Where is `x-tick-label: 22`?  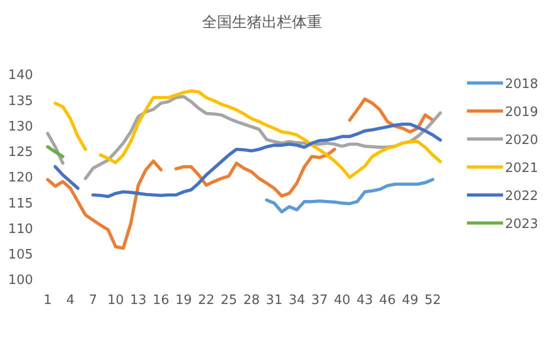 x-tick-label: 22 is located at coordinates (206, 300).